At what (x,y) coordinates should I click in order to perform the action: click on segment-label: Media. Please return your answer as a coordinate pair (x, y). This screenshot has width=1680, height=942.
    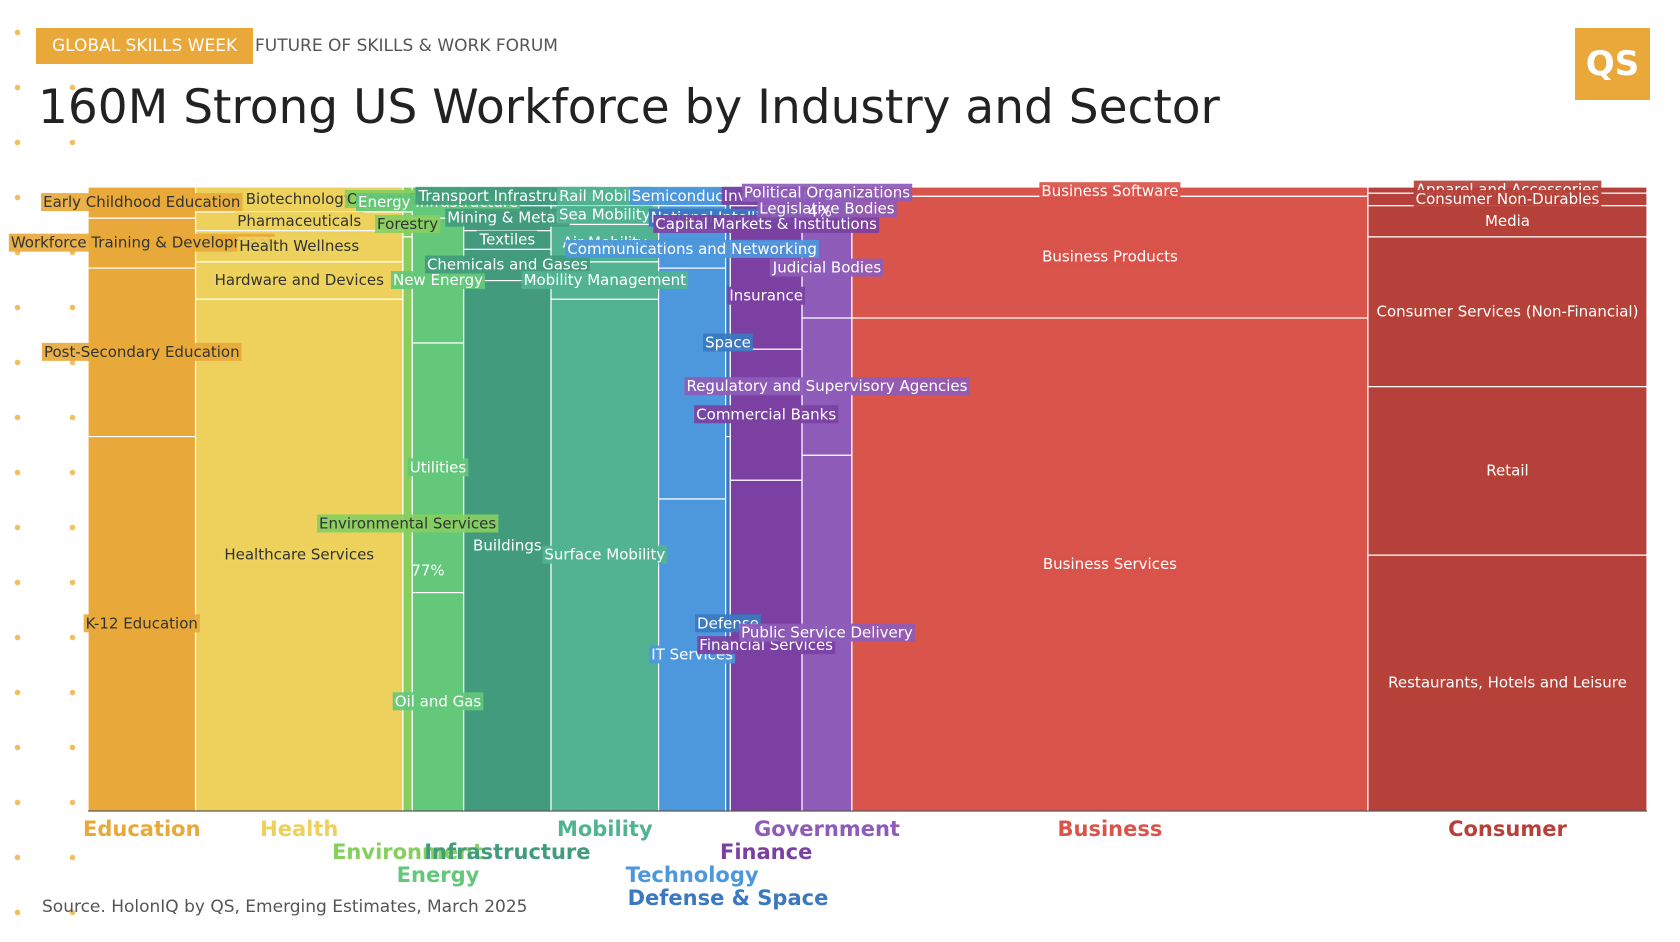
    Looking at the image, I should click on (1507, 221).